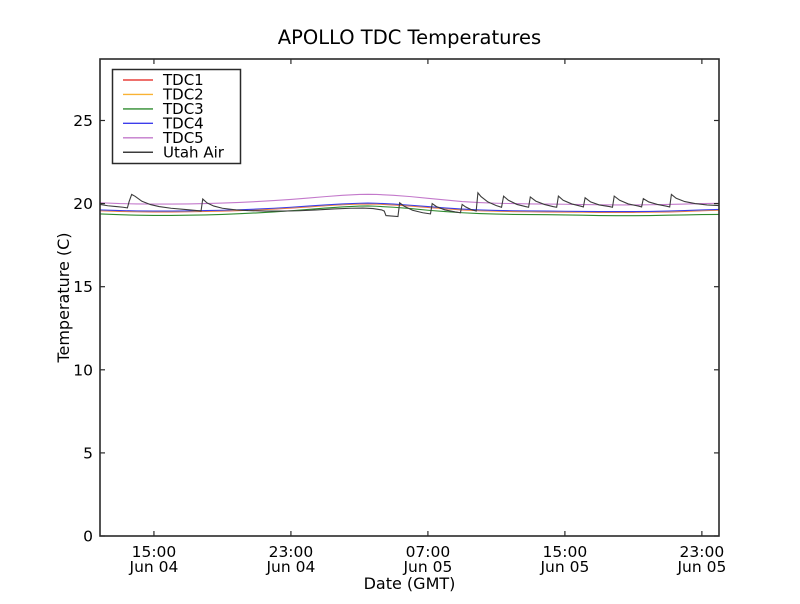 This screenshot has height=604, width=800. What do you see at coordinates (83, 121) in the screenshot?
I see `y-tick-label: 25` at bounding box center [83, 121].